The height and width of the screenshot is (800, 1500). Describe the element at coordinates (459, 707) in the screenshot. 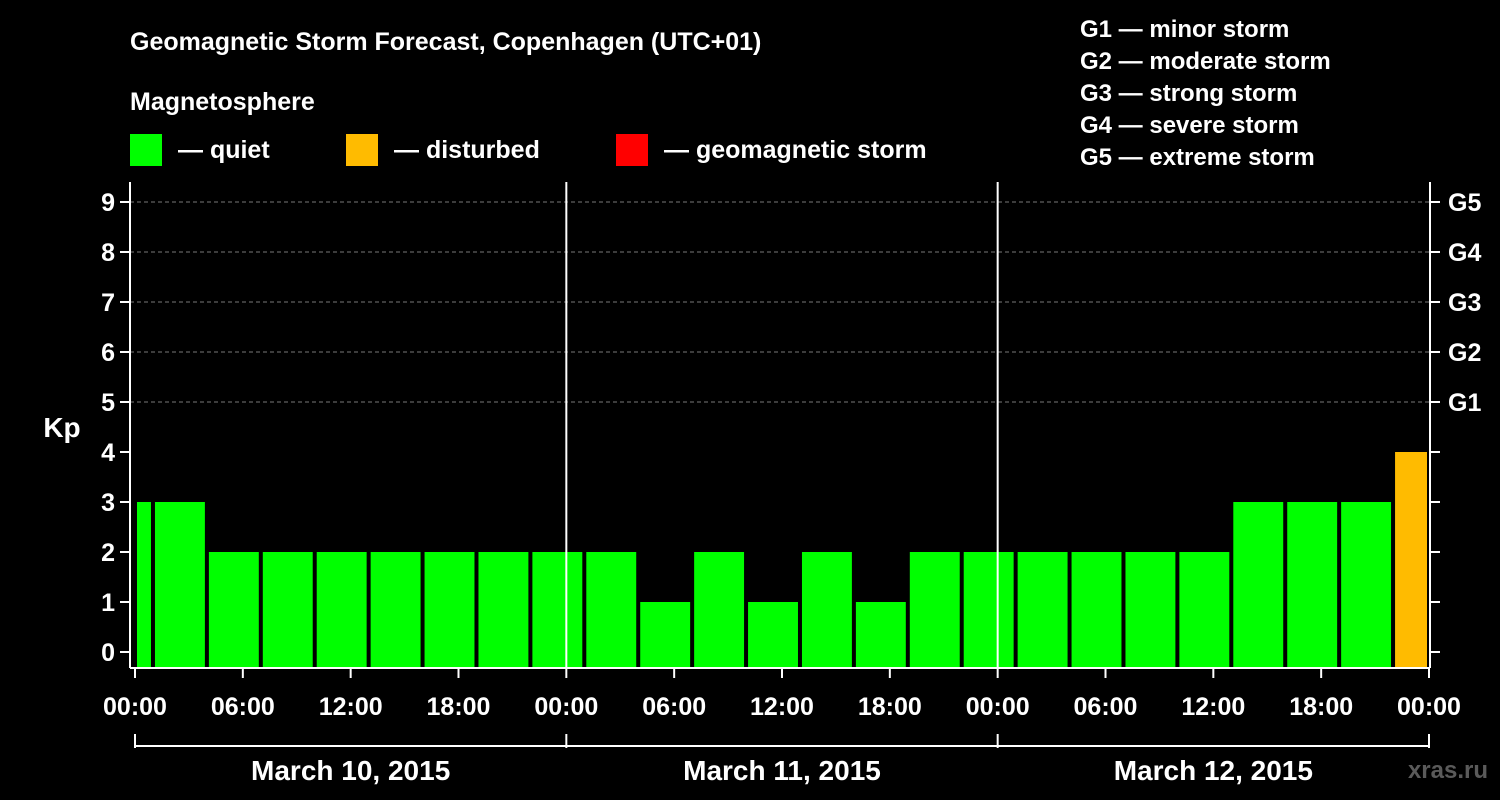

I see `x-tick-label-3: 18:00` at that location.